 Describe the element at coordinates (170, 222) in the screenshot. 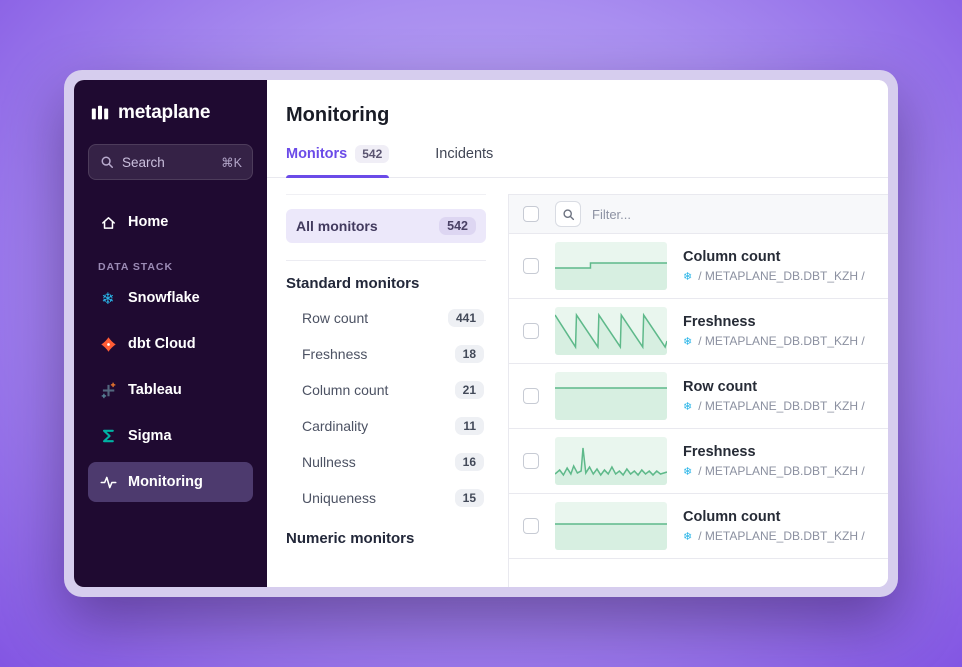

I see `sidebar-item-home: Home` at that location.